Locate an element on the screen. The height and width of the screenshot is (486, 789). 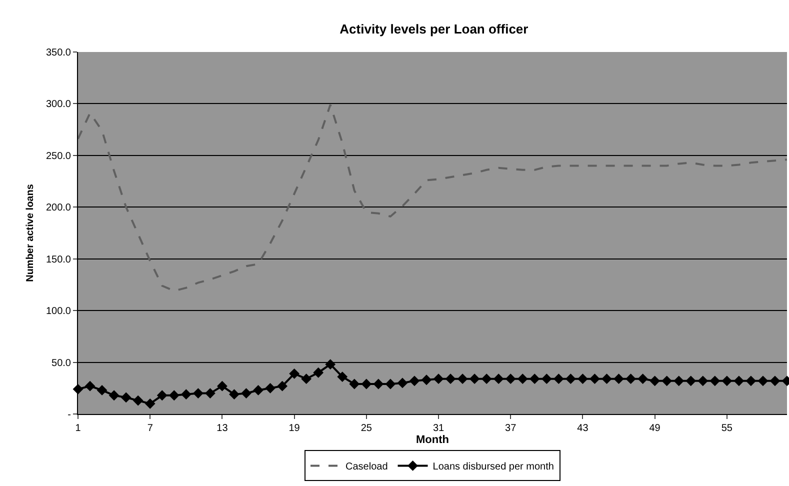
x-tick-label: 43 is located at coordinates (583, 428).